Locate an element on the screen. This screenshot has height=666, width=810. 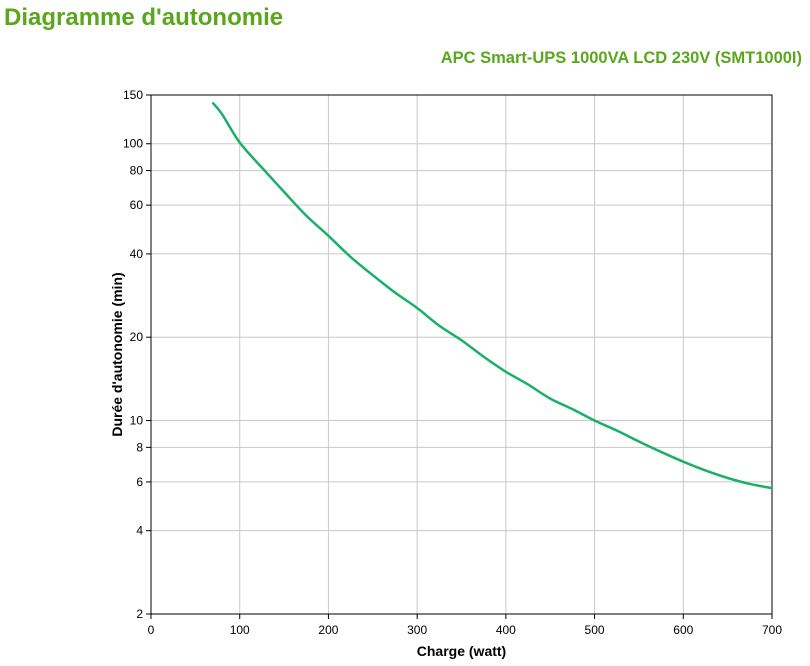
y-tick-label: 100 is located at coordinates (133, 144).